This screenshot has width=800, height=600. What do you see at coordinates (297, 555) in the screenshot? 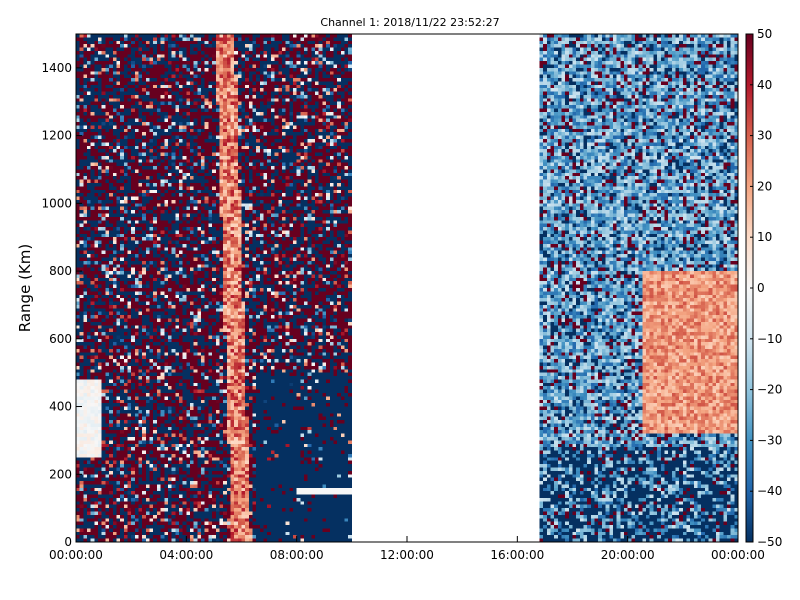
I see `x-tick-label: 08:00:00` at bounding box center [297, 555].